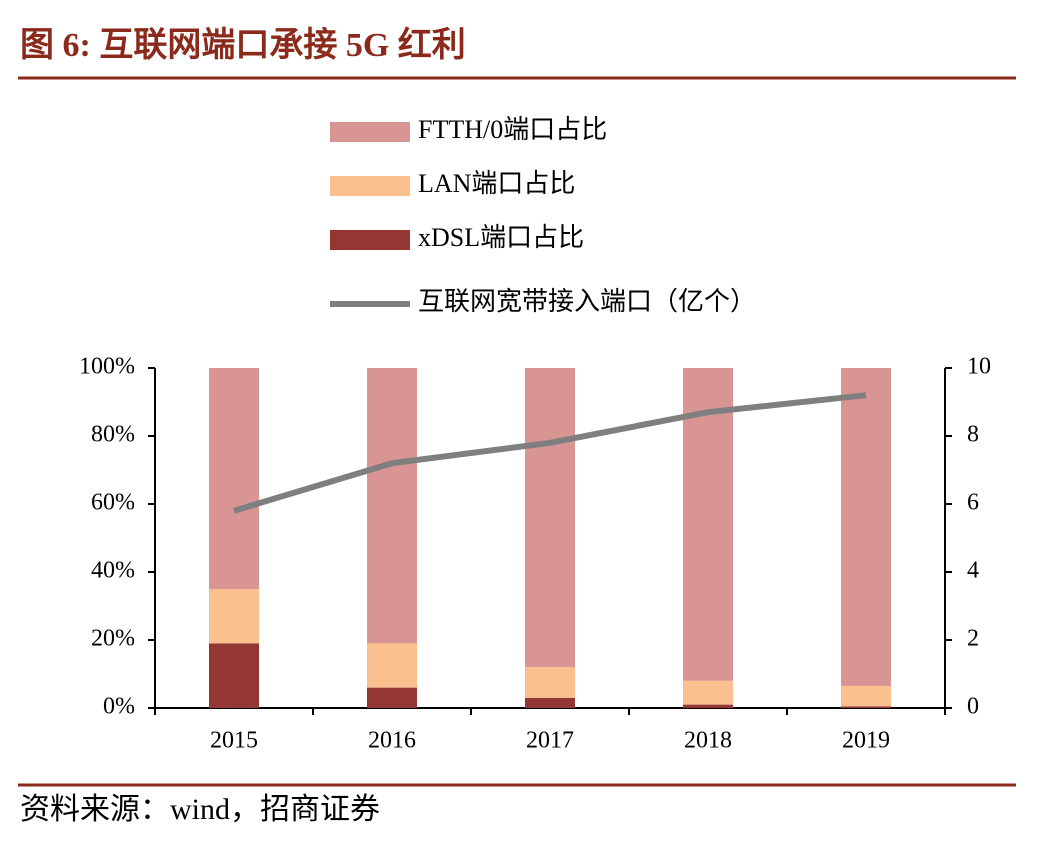 This screenshot has width=1042, height=852. I want to click on y-tick-label: 100%, so click(107, 367).